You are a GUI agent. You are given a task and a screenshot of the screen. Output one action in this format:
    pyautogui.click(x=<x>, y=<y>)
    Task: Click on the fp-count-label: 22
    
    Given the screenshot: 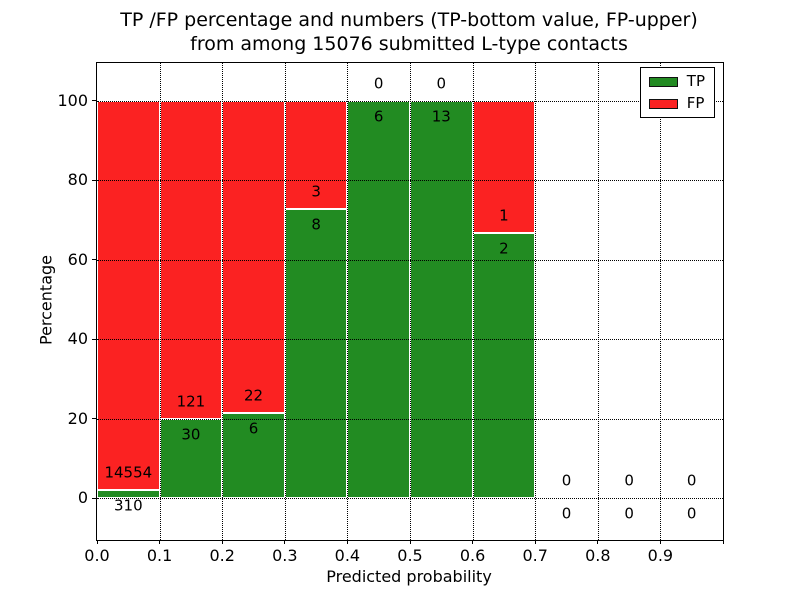 What is the action you would take?
    pyautogui.click(x=253, y=395)
    